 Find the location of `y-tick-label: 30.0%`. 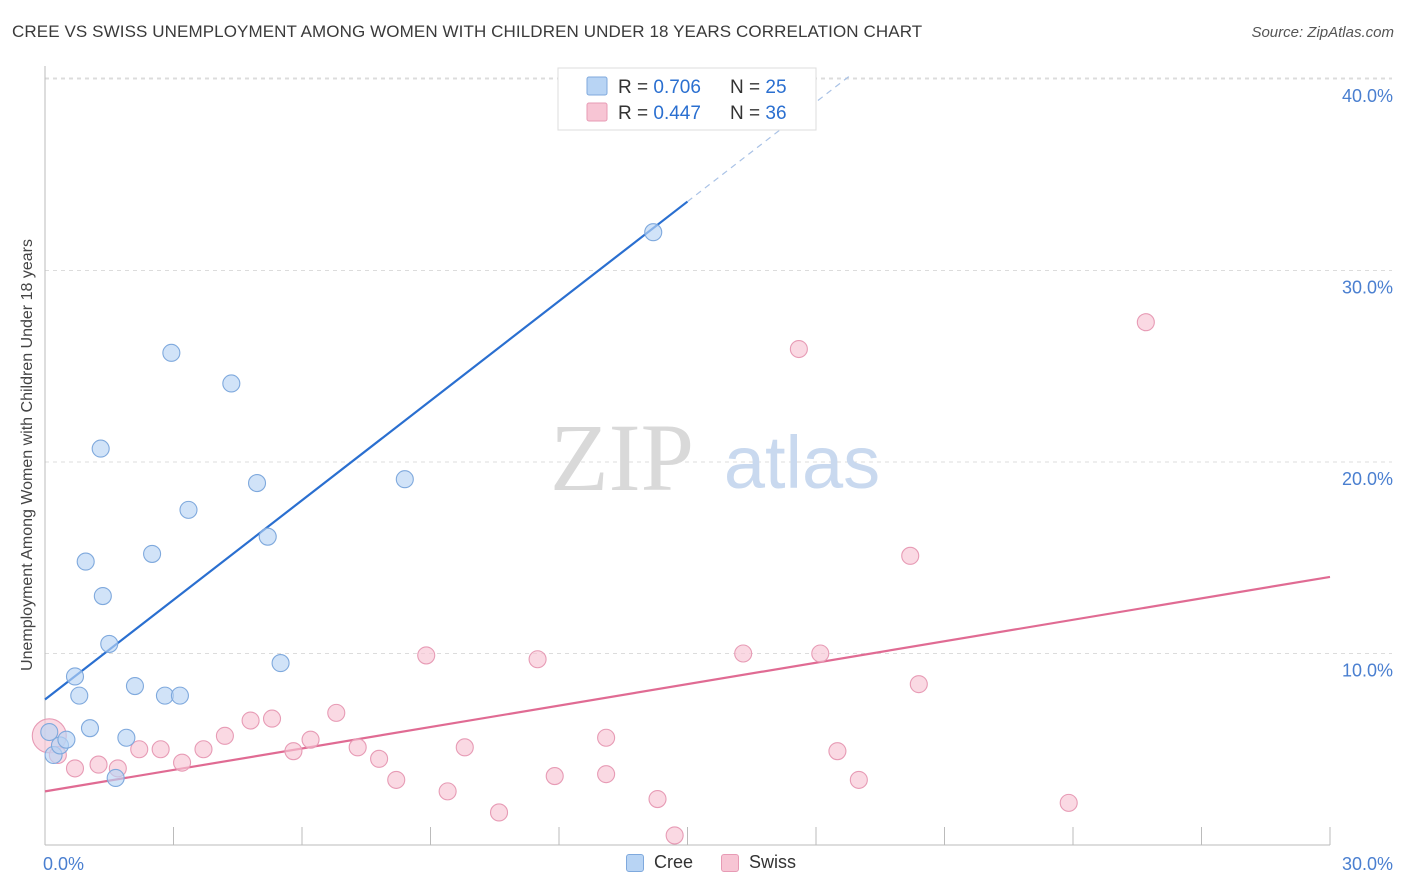

y-tick-label: 30.0% is located at coordinates (1367, 288).